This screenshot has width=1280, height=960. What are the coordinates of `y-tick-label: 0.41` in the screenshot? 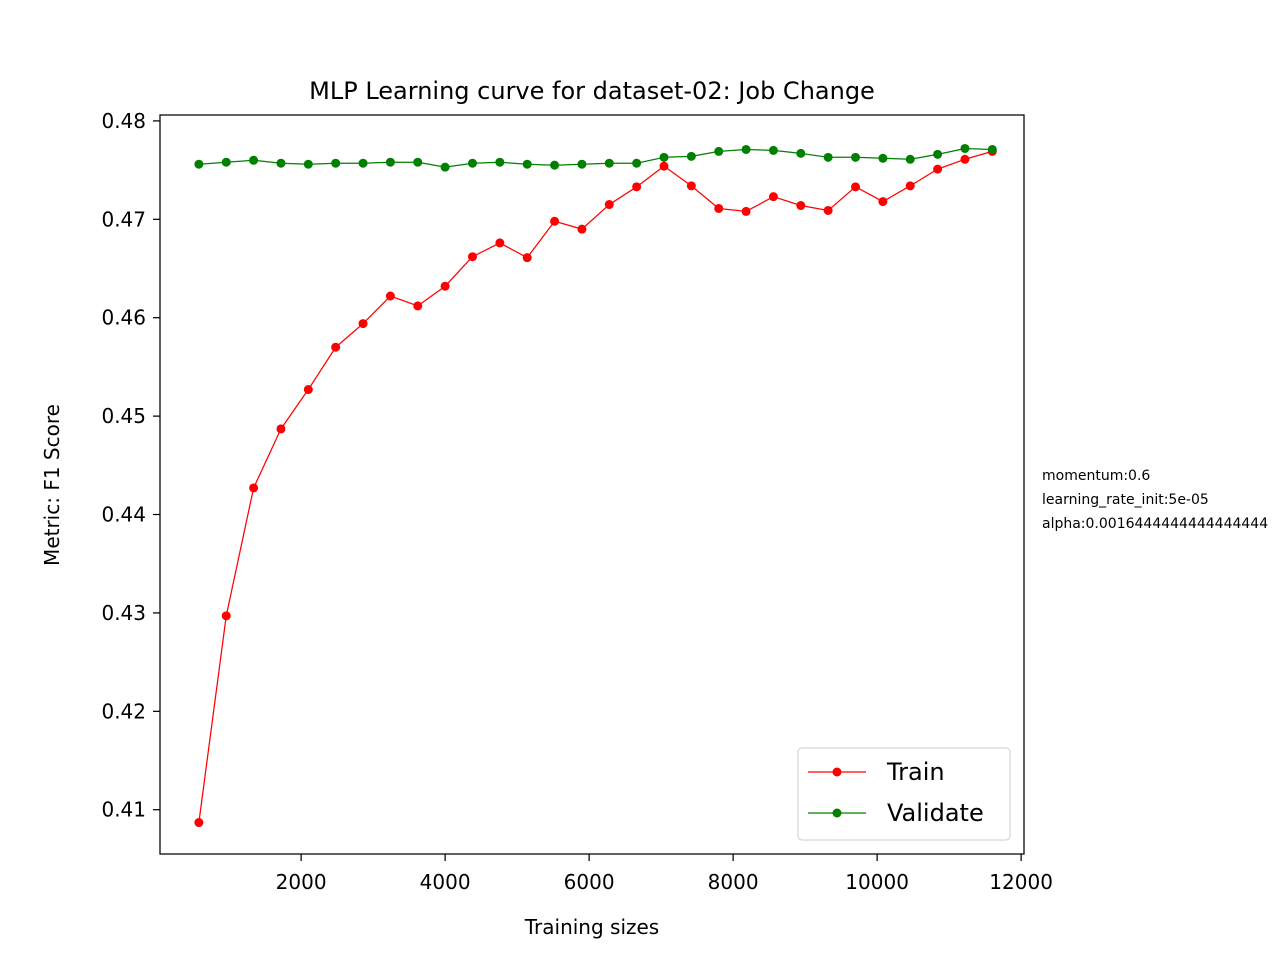 It's located at (123, 810).